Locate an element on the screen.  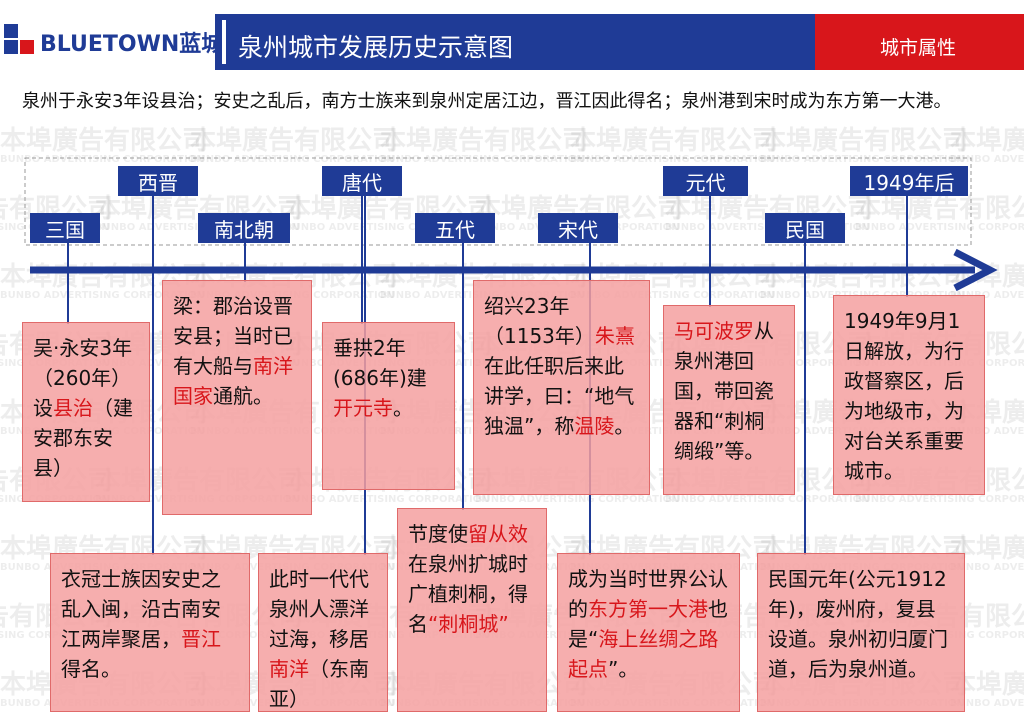
event-text: 梁：郡治设晋安县；当时已有大船与 is located at coordinates (233, 336).